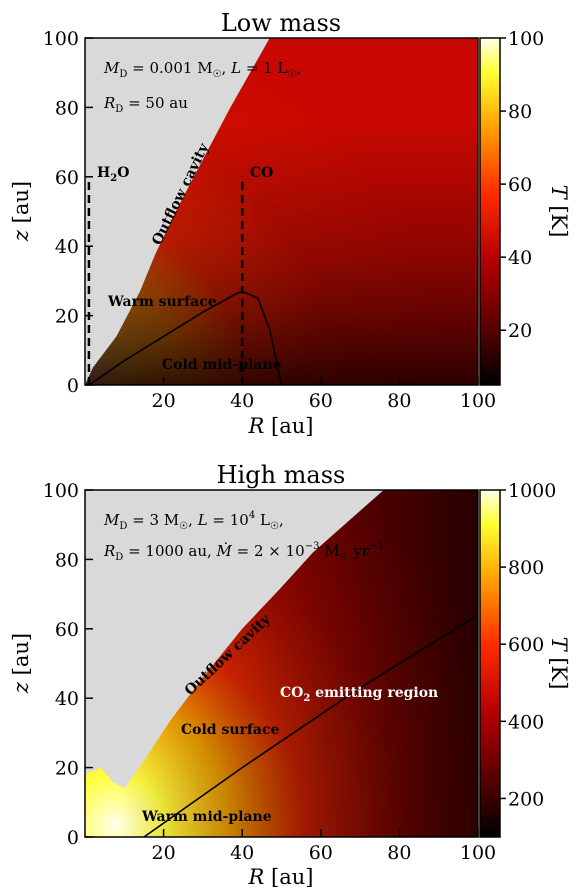 This screenshot has width=582, height=890. What do you see at coordinates (261, 173) in the screenshot?
I see `co-snowline-label: CO` at bounding box center [261, 173].